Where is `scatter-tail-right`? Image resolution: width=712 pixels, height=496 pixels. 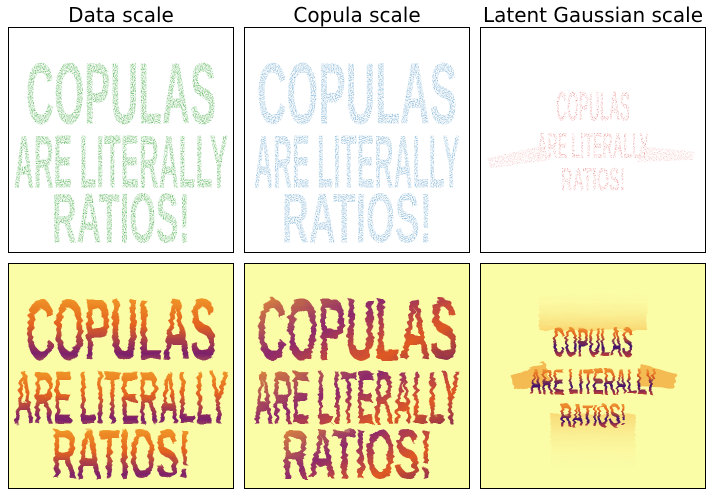 scatter-tail-right is located at coordinates (666, 154).